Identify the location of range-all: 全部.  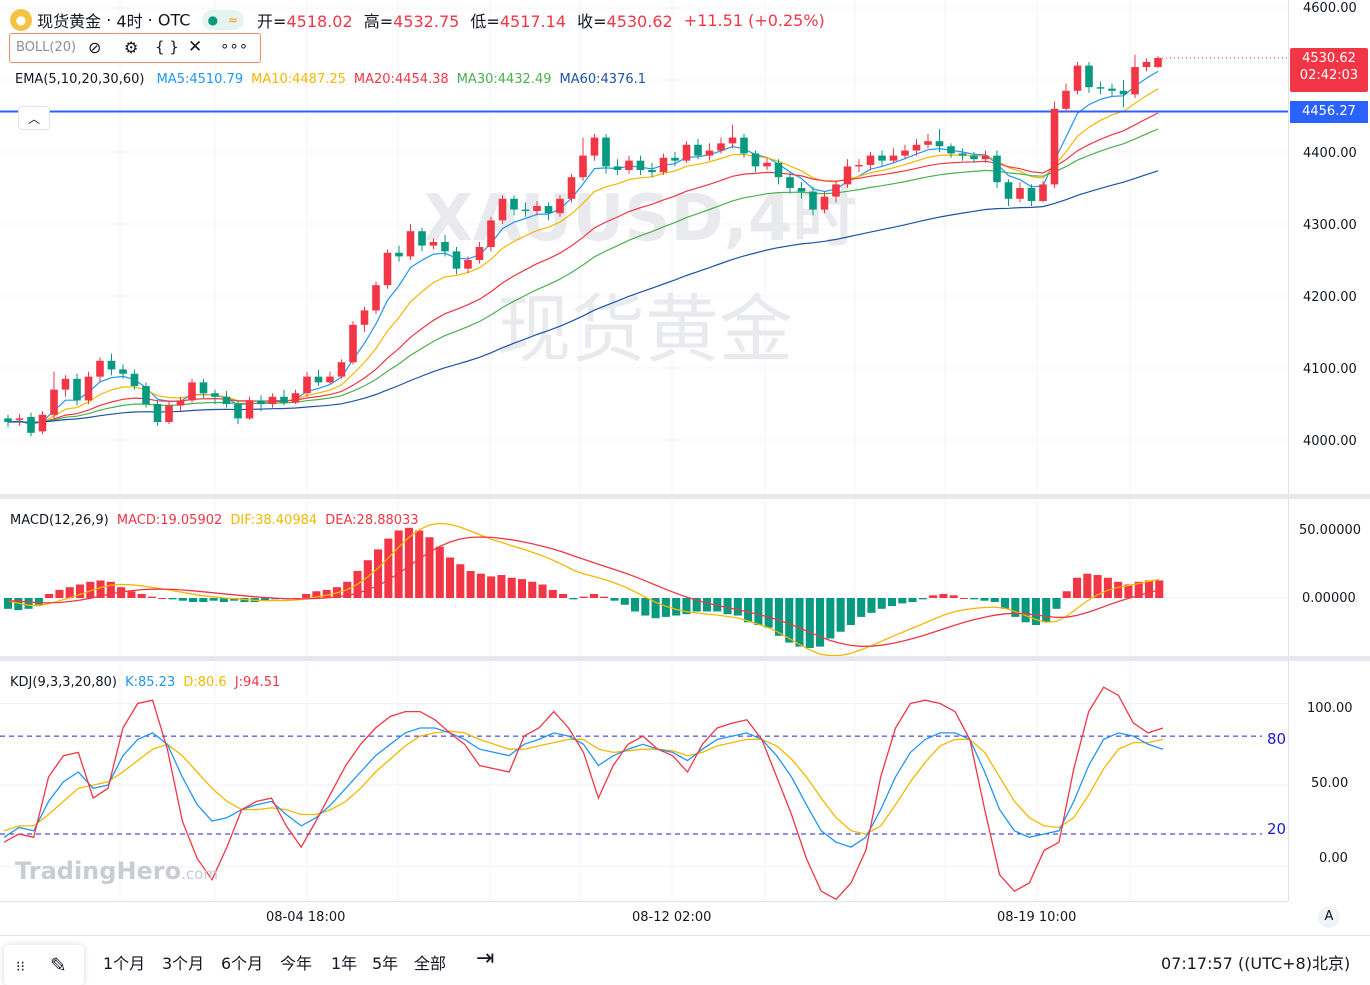
(430, 963).